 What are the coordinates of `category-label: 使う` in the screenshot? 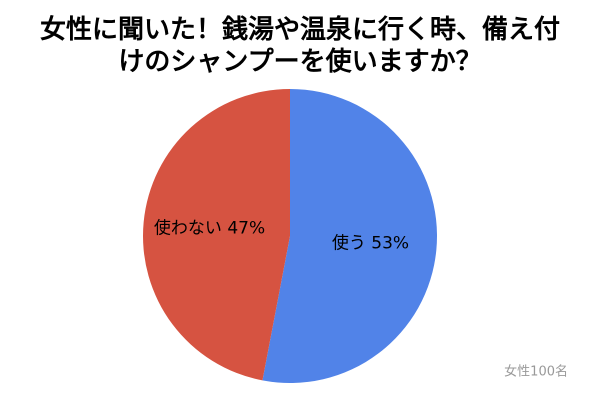 It's located at (349, 243).